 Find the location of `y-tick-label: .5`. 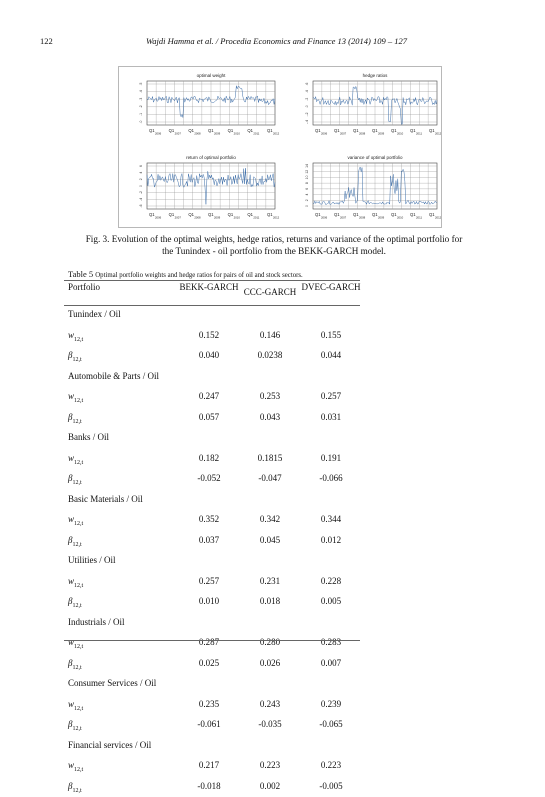

y-tick-label: .5 is located at coordinates (141, 83).